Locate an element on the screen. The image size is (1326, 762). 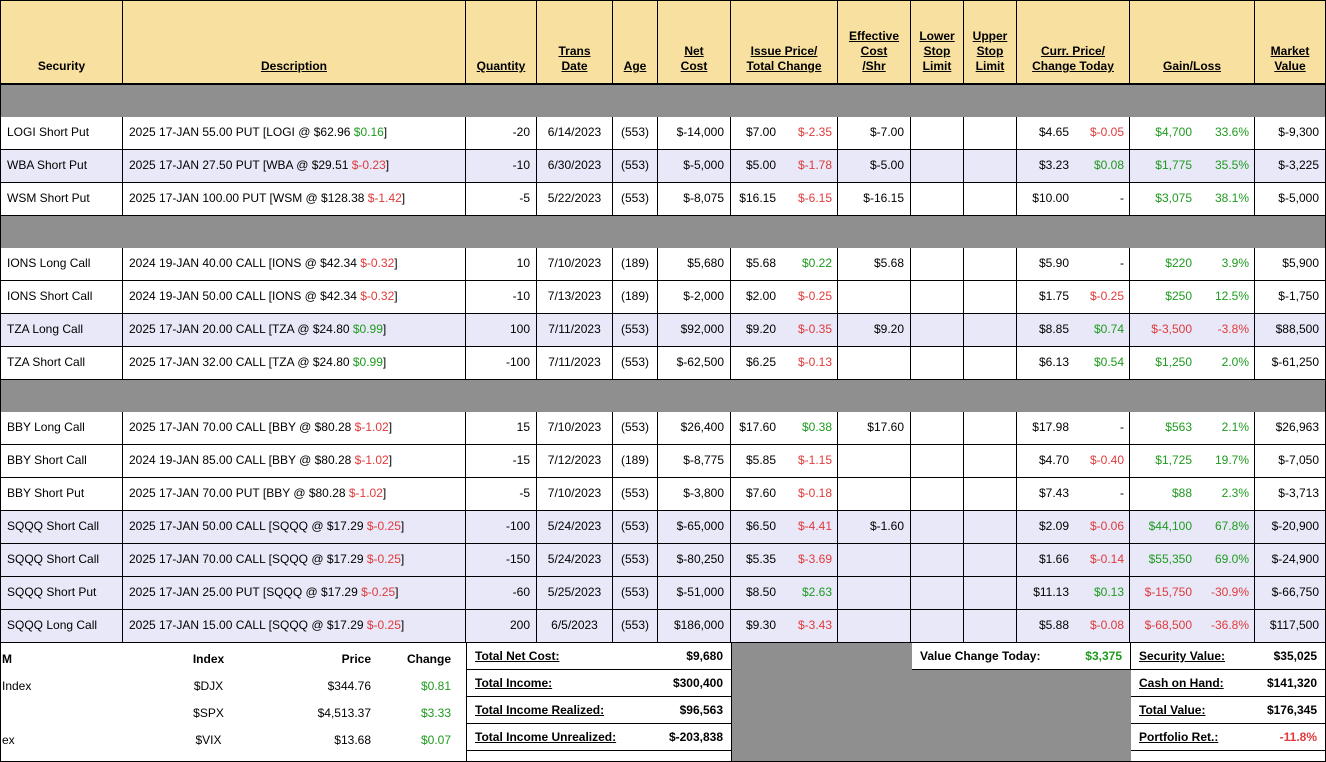
market-value-cell: $-1,750 is located at coordinates (1290, 297).